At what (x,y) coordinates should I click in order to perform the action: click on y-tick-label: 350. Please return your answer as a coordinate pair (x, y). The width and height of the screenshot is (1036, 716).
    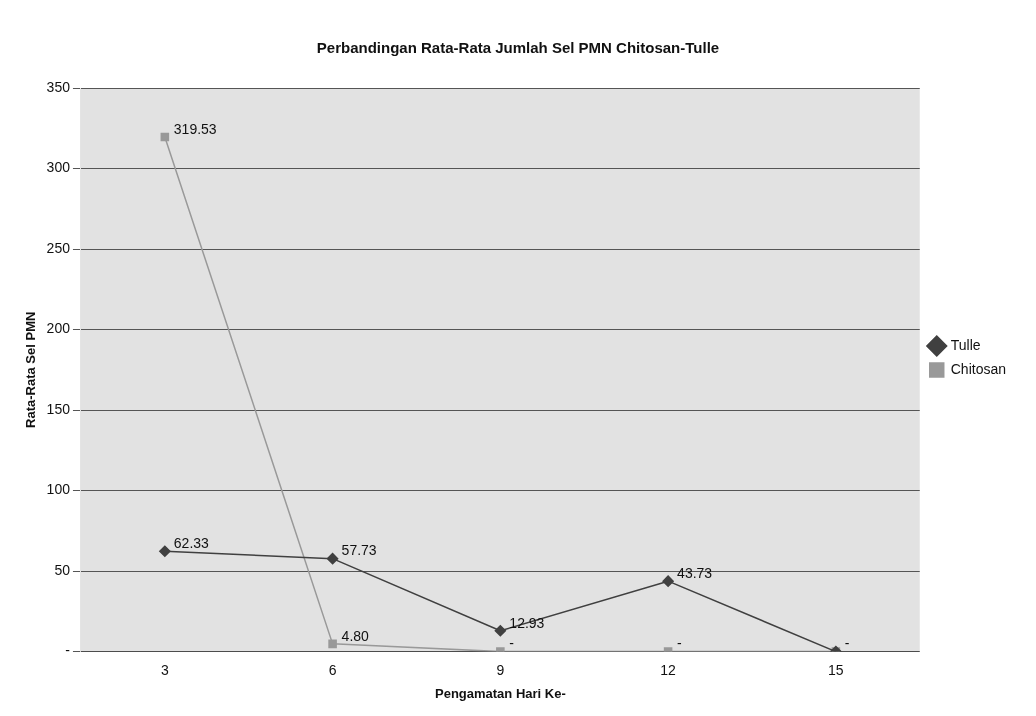
    Looking at the image, I should click on (58, 86).